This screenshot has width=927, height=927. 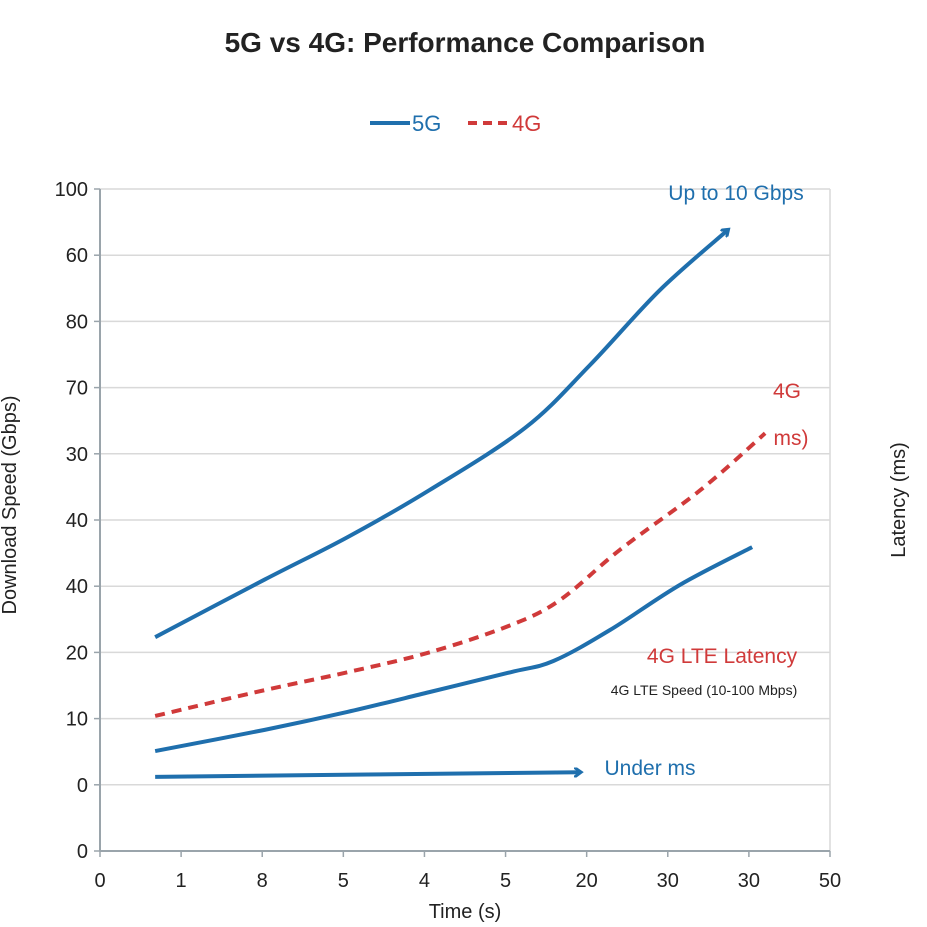 I want to click on x-tick-label: 50, so click(x=830, y=881).